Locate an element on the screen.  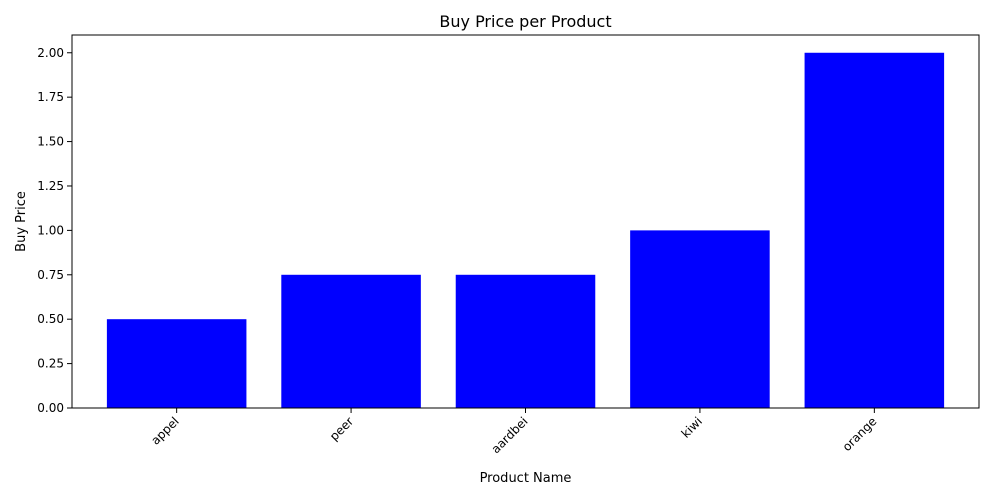
bar-aardbei is located at coordinates (525, 341).